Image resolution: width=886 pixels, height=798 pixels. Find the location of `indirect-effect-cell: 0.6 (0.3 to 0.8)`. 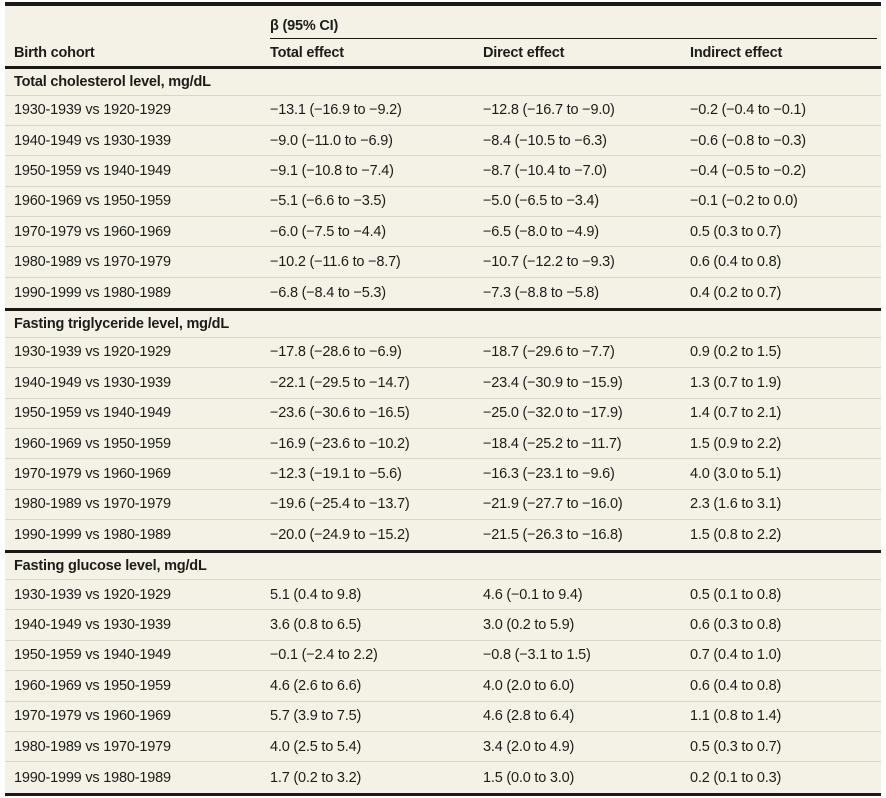

indirect-effect-cell: 0.6 (0.3 to 0.8) is located at coordinates (736, 625).